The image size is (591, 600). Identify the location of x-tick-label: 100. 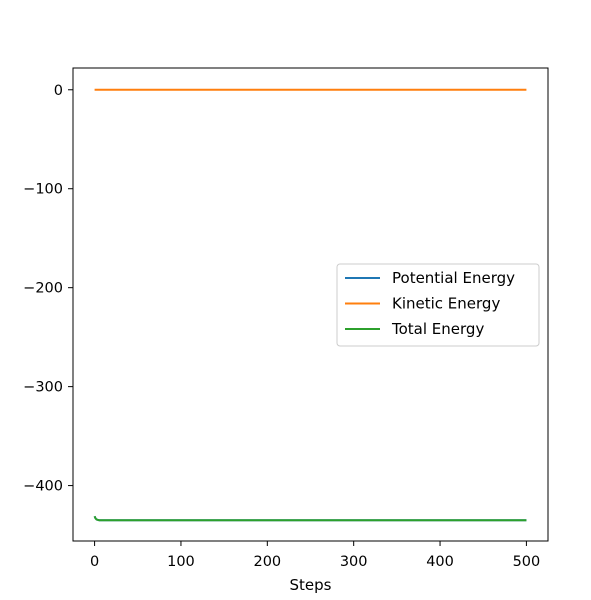
(181, 562).